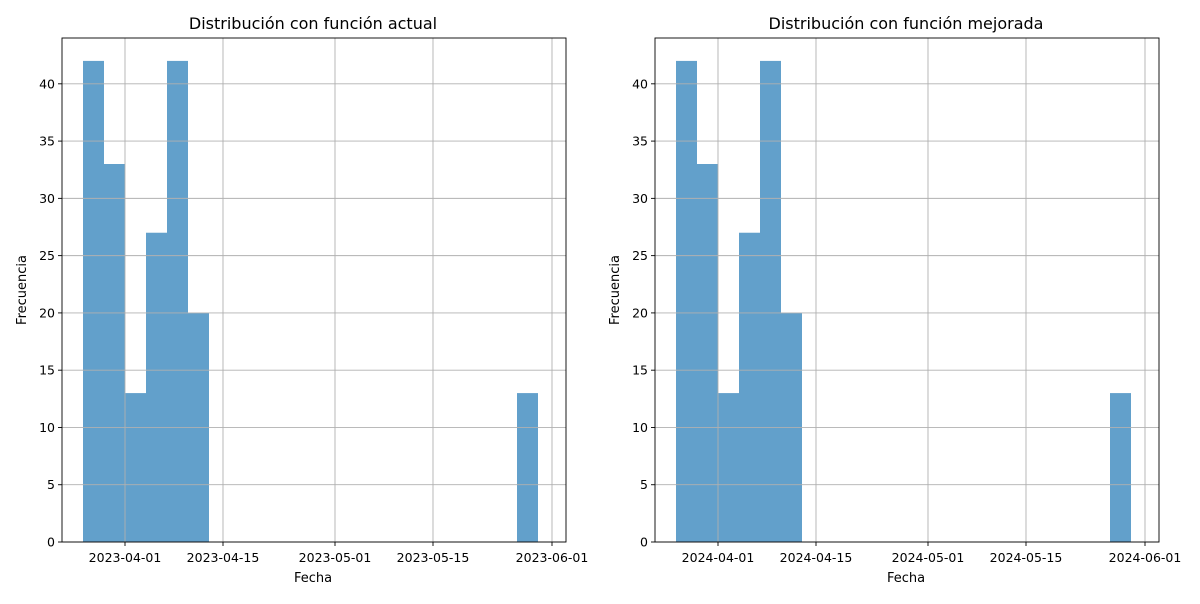 The width and height of the screenshot is (1200, 604). What do you see at coordinates (223, 557) in the screenshot?
I see `x-tick-label: 2023-04-15` at bounding box center [223, 557].